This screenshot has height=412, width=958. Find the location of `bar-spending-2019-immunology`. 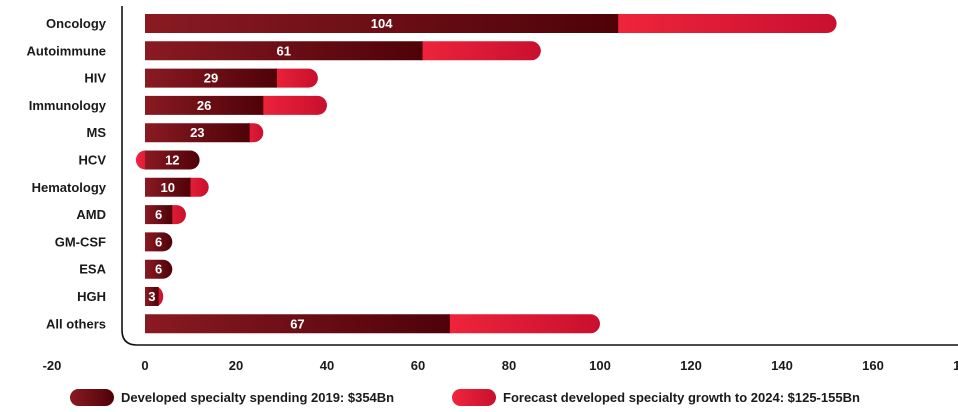

bar-spending-2019-immunology is located at coordinates (204, 105).